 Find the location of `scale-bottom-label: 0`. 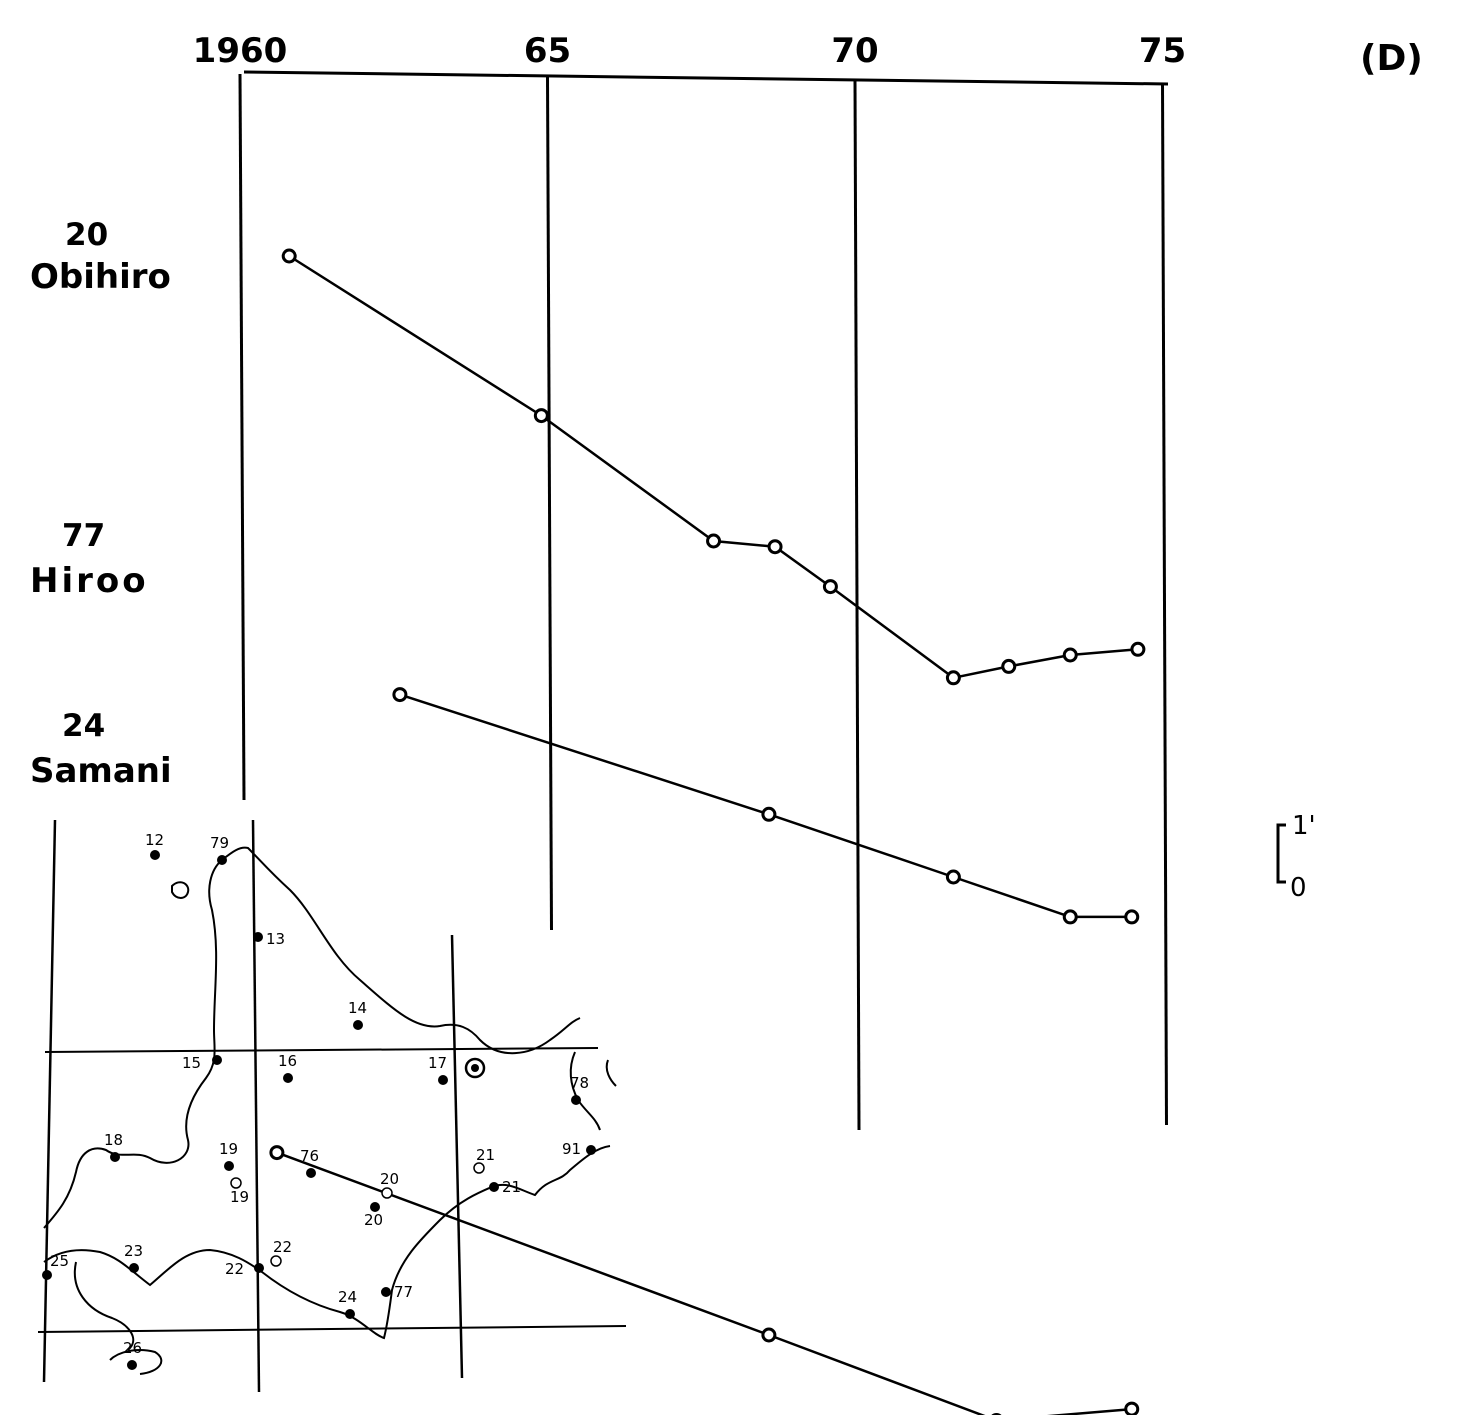

scale-bottom-label: 0 is located at coordinates (1298, 888).